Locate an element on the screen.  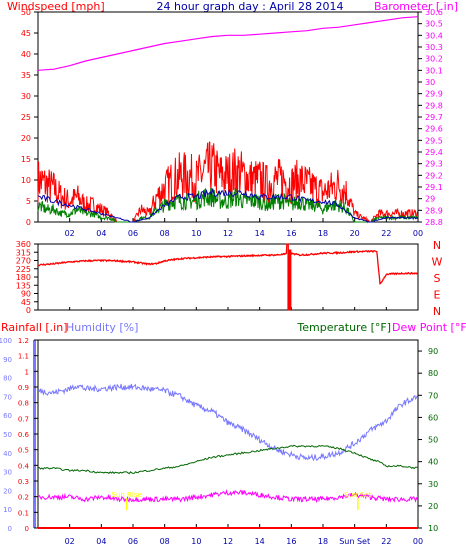
wind-y-tick-label: 10 is located at coordinates (26, 180).